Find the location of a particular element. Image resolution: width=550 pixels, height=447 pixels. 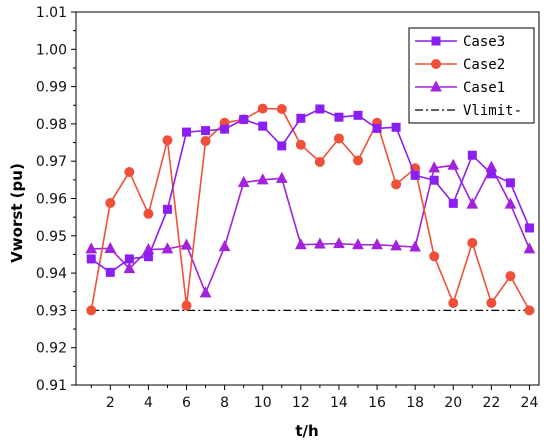

legend: Case3 Case2 Case1 Vlimit- is located at coordinates (471, 75).